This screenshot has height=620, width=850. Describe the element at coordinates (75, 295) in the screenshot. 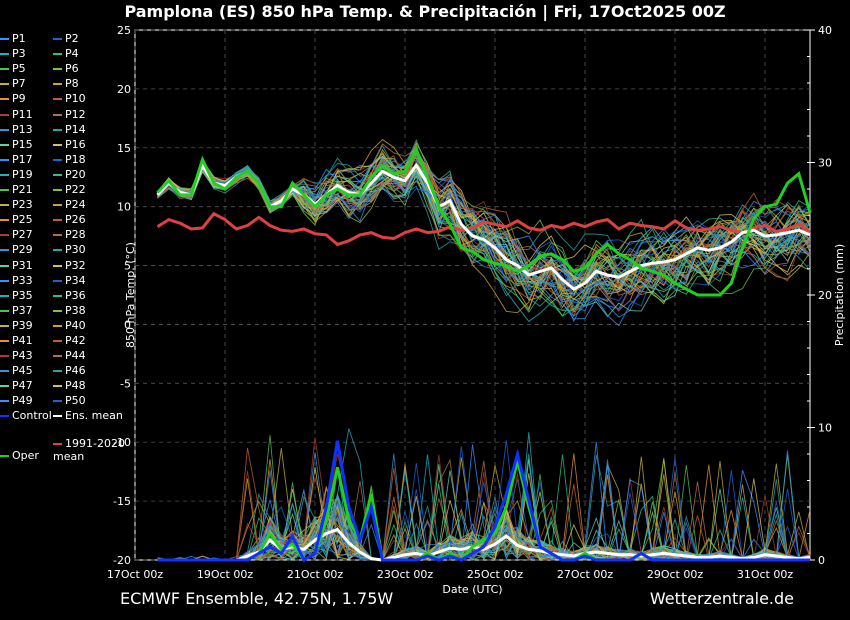

I see `legend-label: P36` at that location.